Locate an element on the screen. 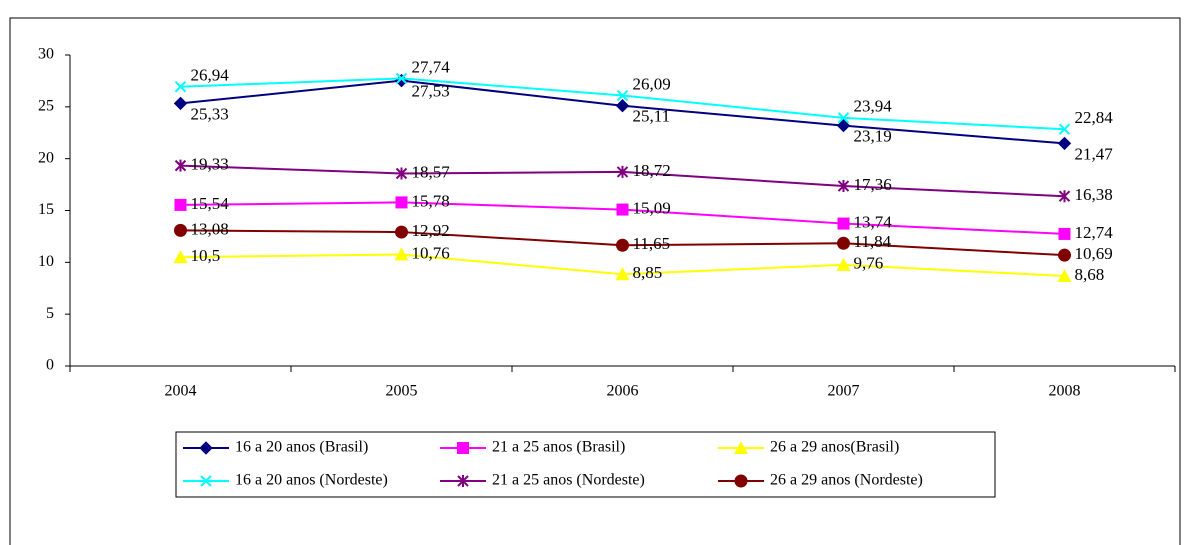 This screenshot has width=1184, height=545. data-label: 10,69 is located at coordinates (1094, 253).